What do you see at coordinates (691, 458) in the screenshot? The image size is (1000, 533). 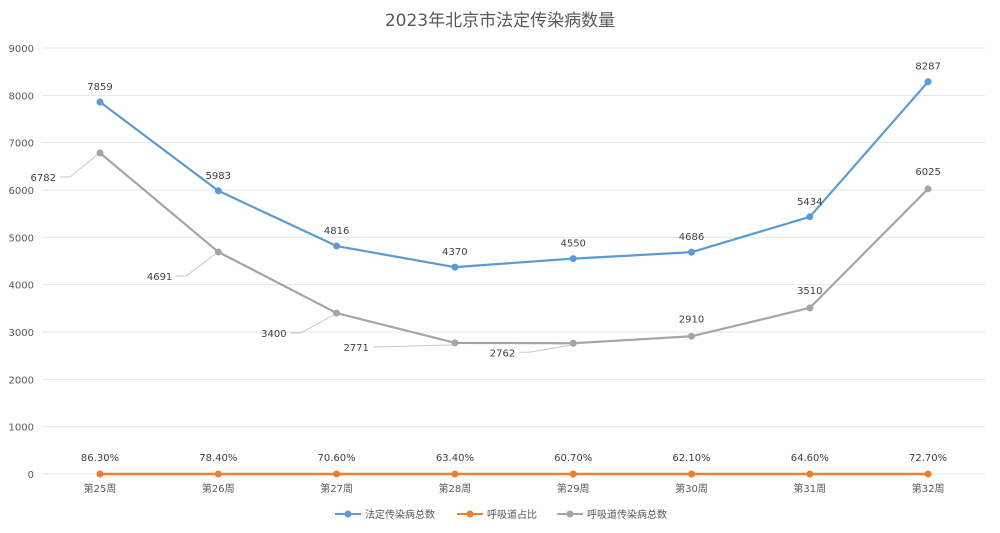 I see `data-label: 62.10%` at bounding box center [691, 458].